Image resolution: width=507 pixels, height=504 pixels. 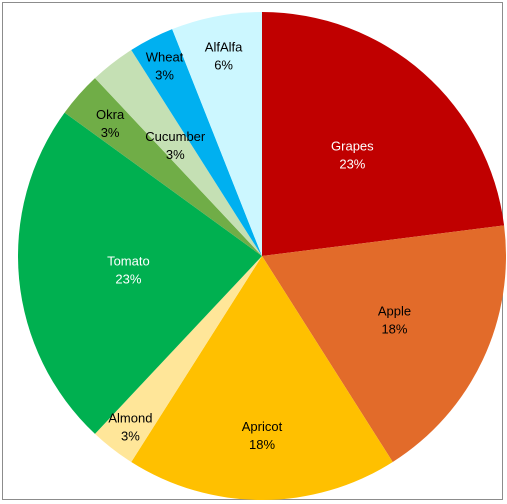 What do you see at coordinates (394, 310) in the screenshot?
I see `slice-label-apple: Apple` at bounding box center [394, 310].